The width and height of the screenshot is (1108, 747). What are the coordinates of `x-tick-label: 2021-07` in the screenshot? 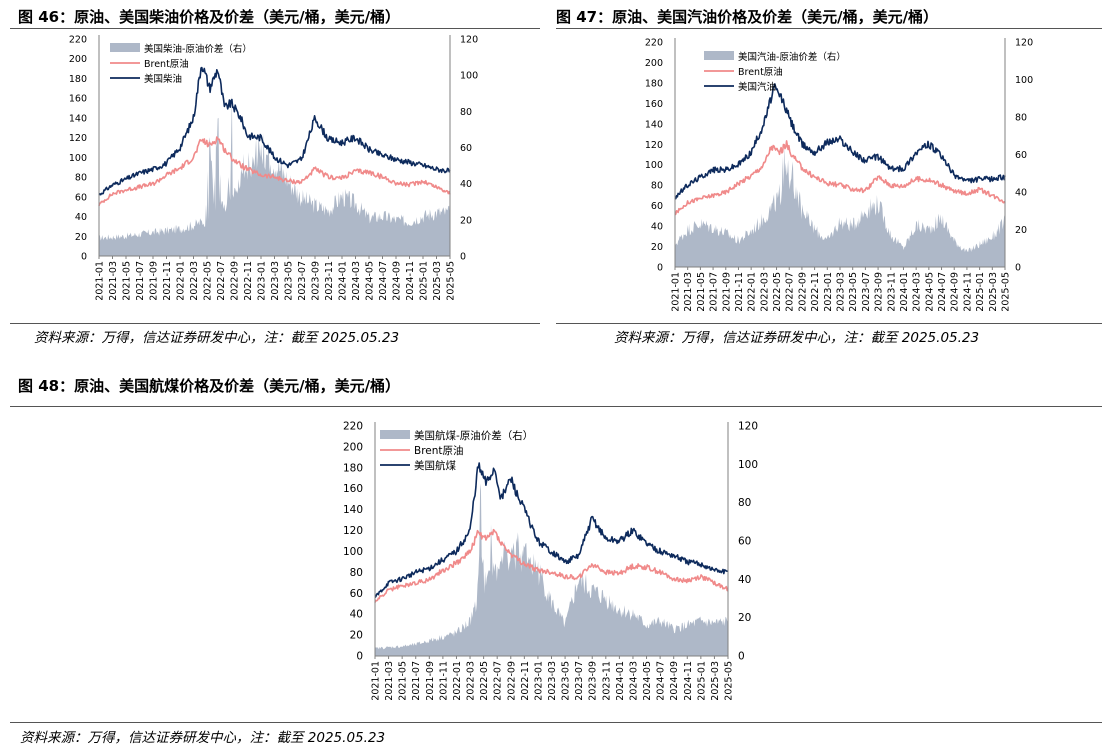 It's located at (714, 292).